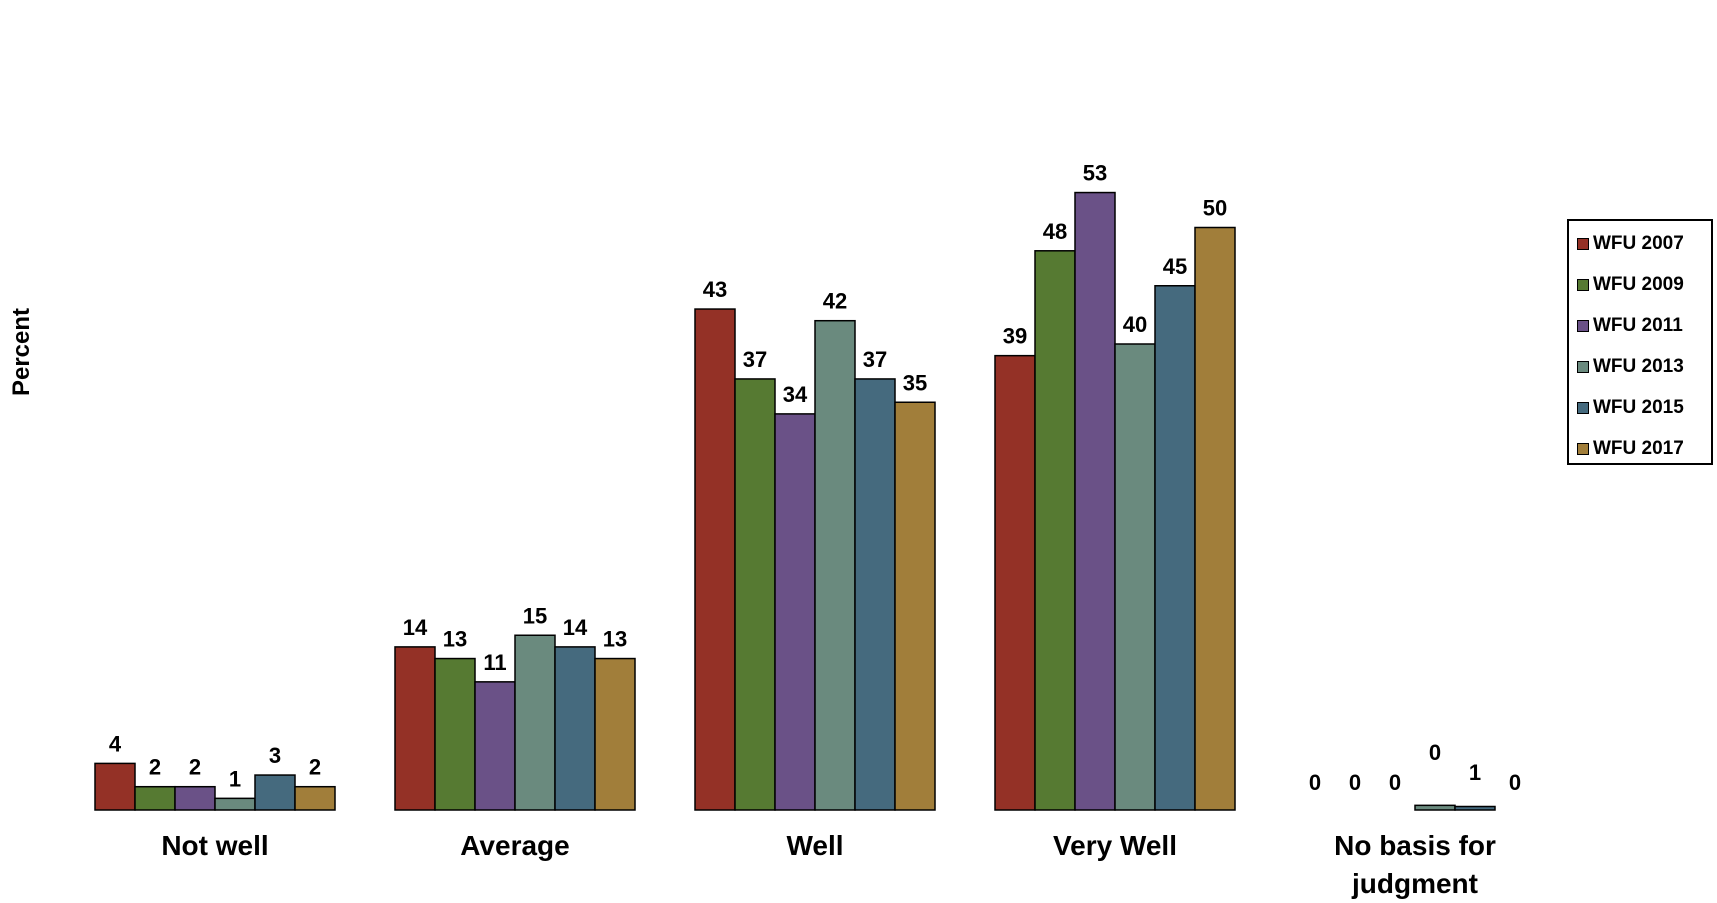 This screenshot has height=903, width=1717. What do you see at coordinates (1215, 518) in the screenshot?
I see `bar-very-well-wfu-2017` at bounding box center [1215, 518].